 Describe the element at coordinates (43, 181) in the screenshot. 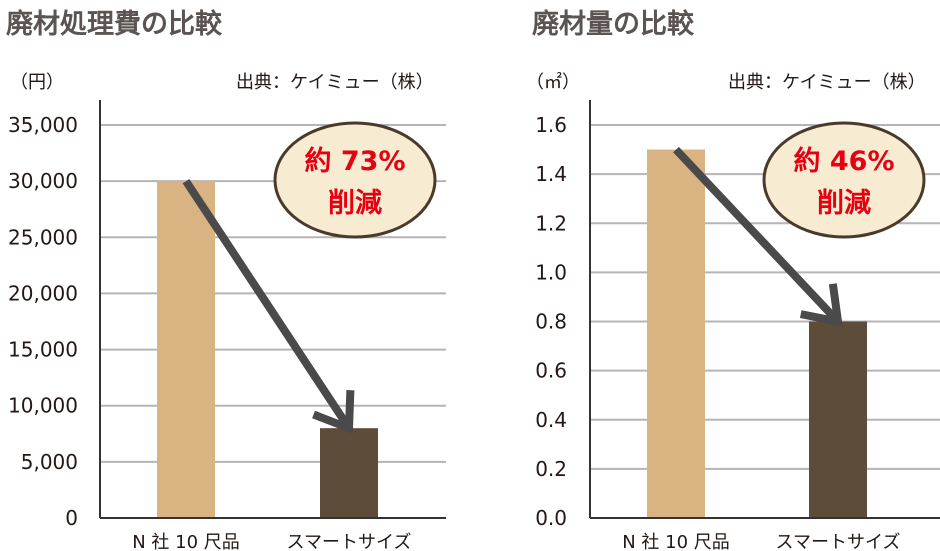

I see `y-tick-label: 30,000` at that location.